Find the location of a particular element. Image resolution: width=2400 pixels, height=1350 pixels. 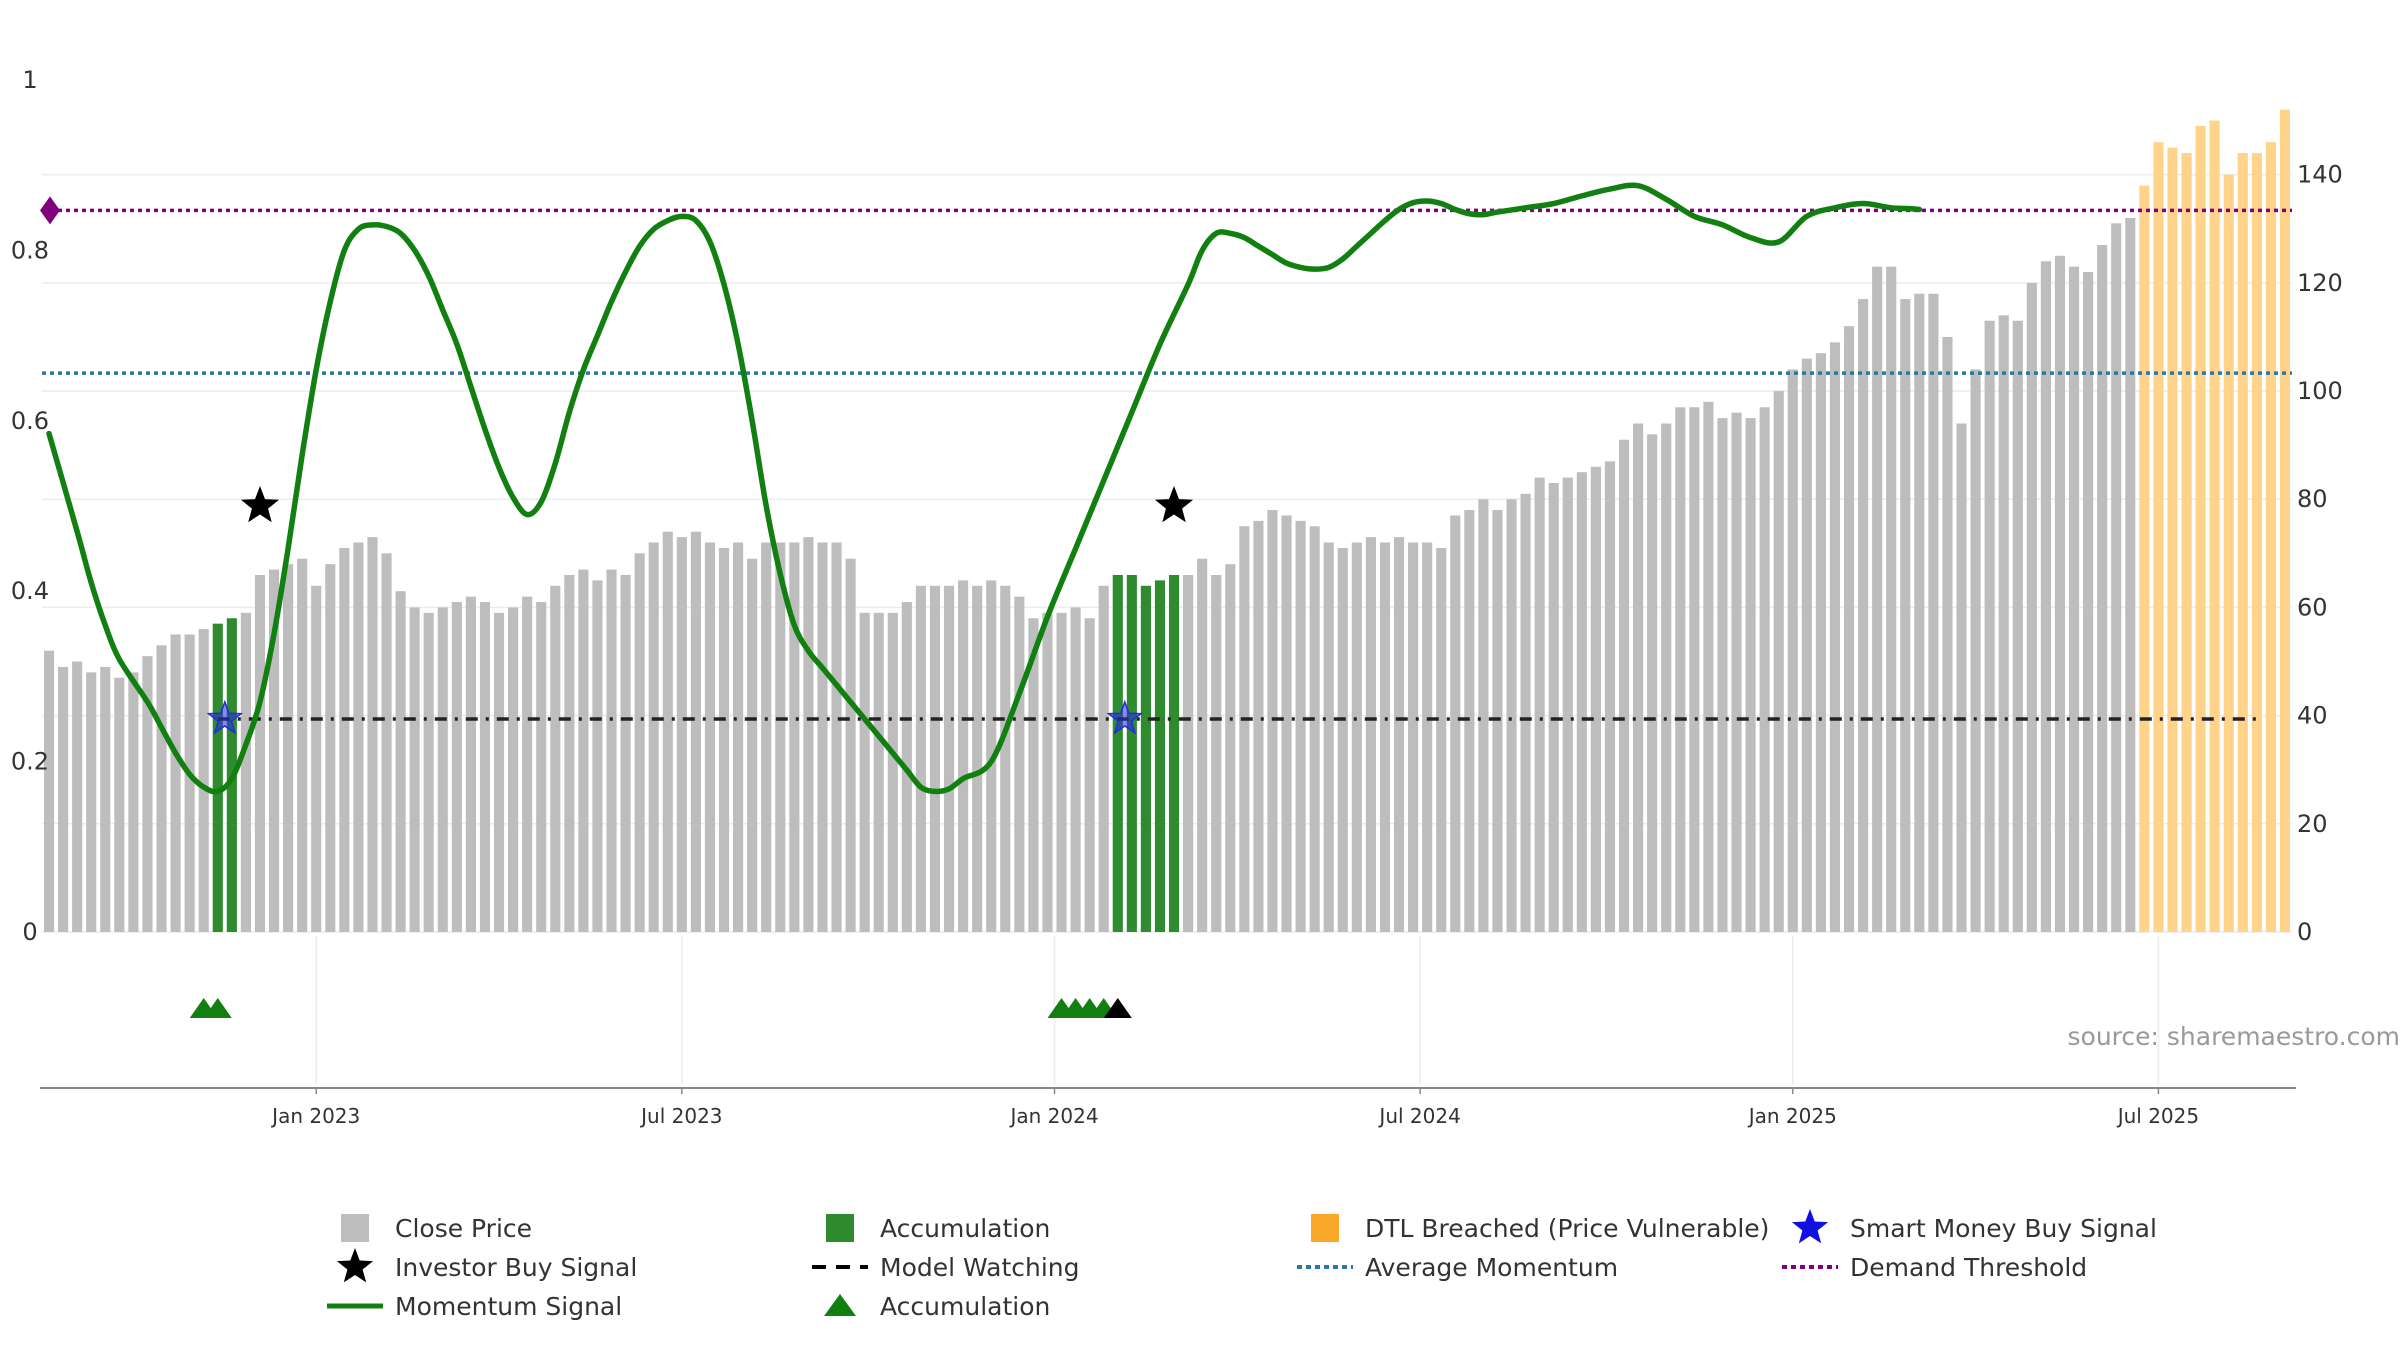

demand-threshold-marker is located at coordinates (50, 210).